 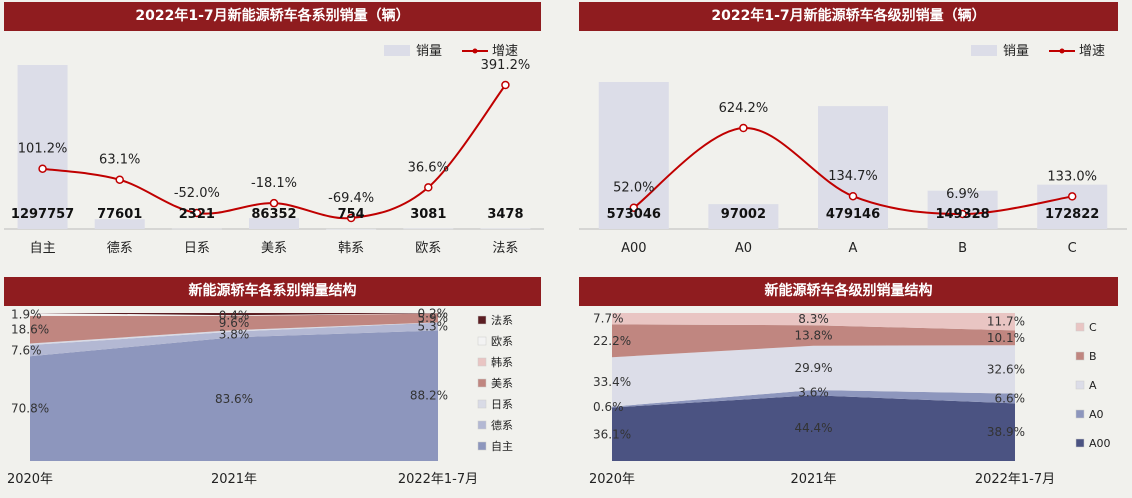 I want to click on growth-label: 133.0%, so click(x=1072, y=176).